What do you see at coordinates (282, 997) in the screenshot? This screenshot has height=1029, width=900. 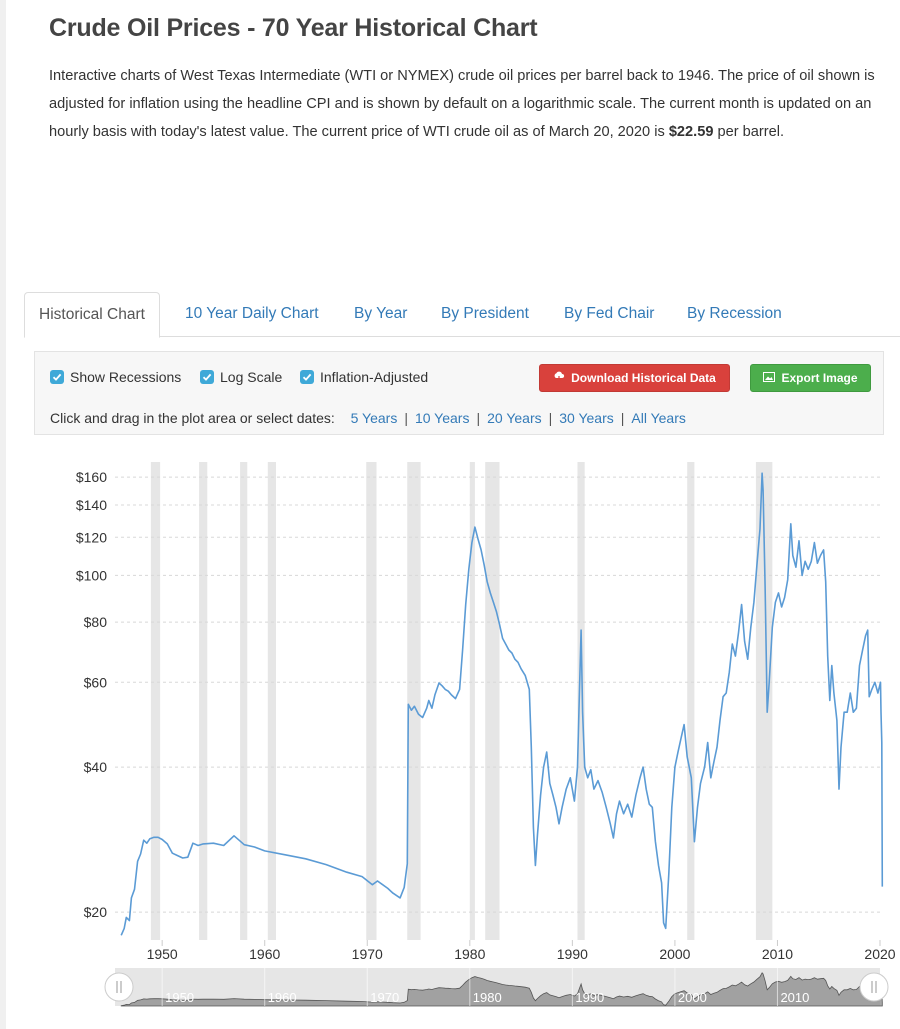 I see `navigator-tick-label: 1960` at bounding box center [282, 997].